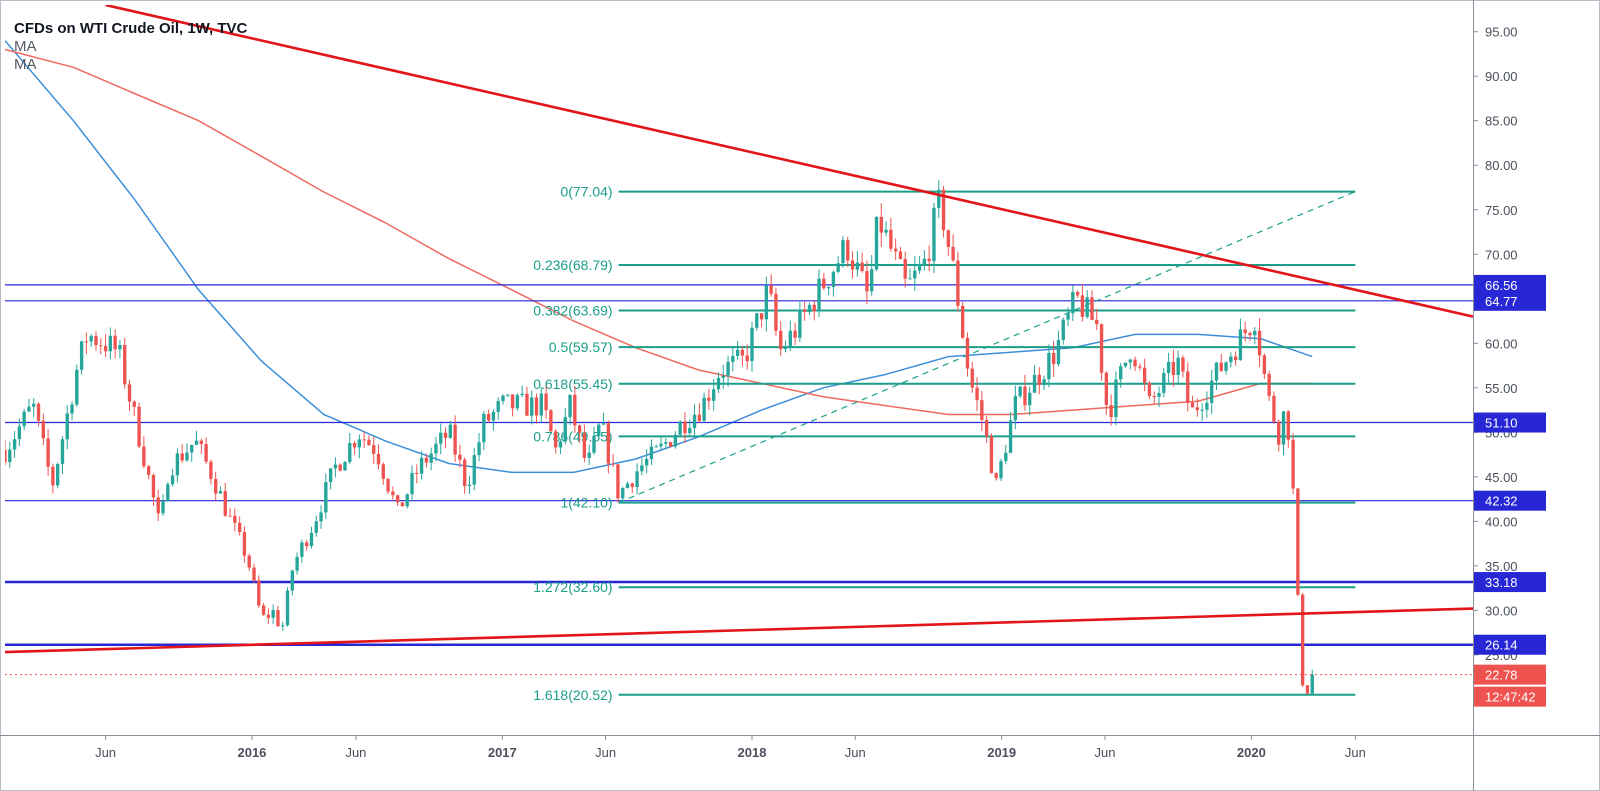 The width and height of the screenshot is (1600, 791). Describe the element at coordinates (25, 46) in the screenshot. I see `ma-blue-legend: MA` at that location.